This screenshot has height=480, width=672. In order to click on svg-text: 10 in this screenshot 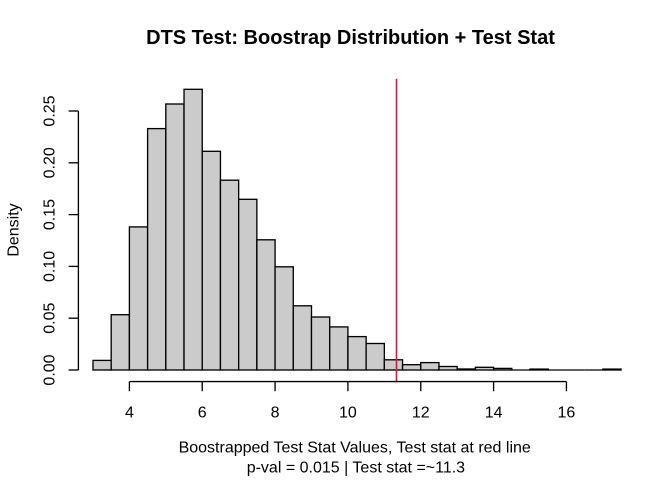, I will do `click(348, 413)`.